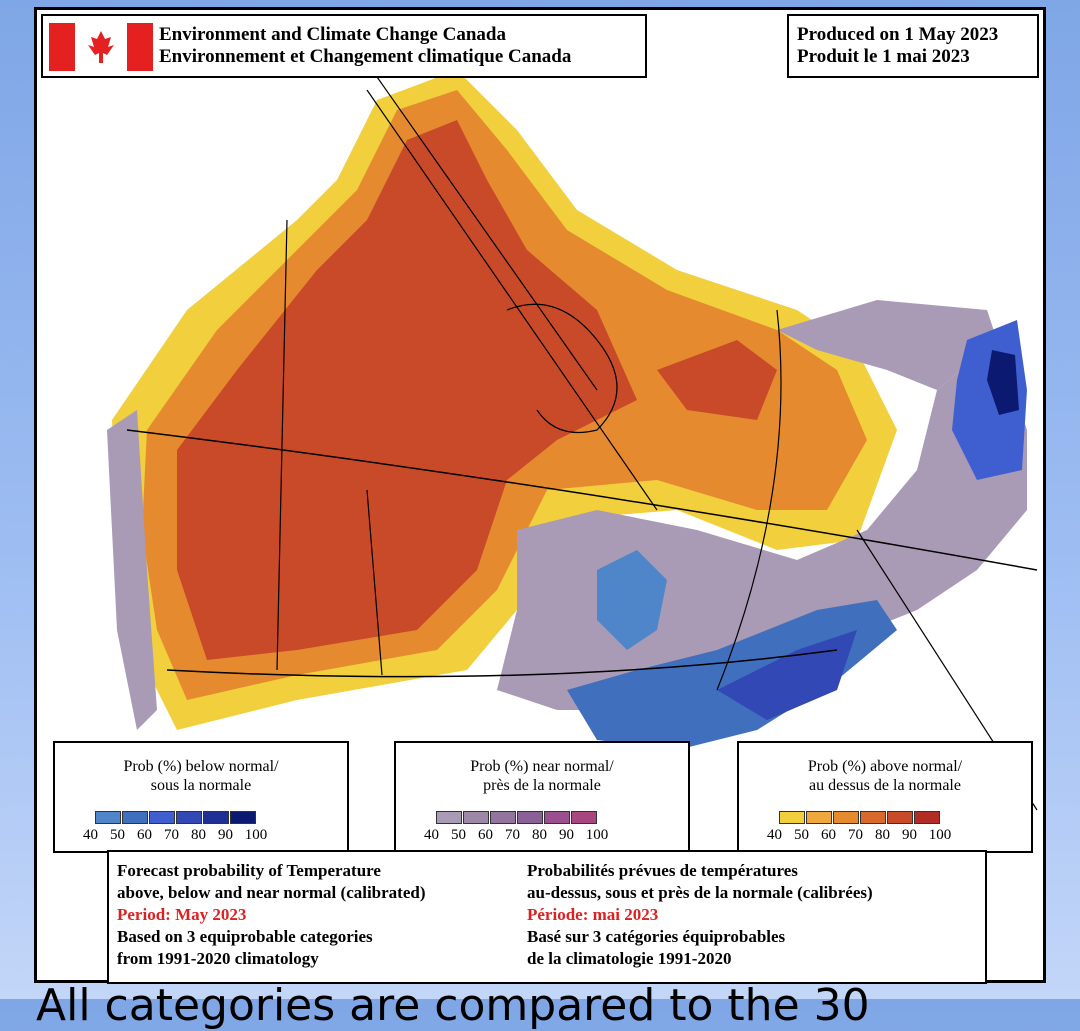  Describe the element at coordinates (593, 914) in the screenshot. I see `description-fr-period: Période: mai 2023` at that location.